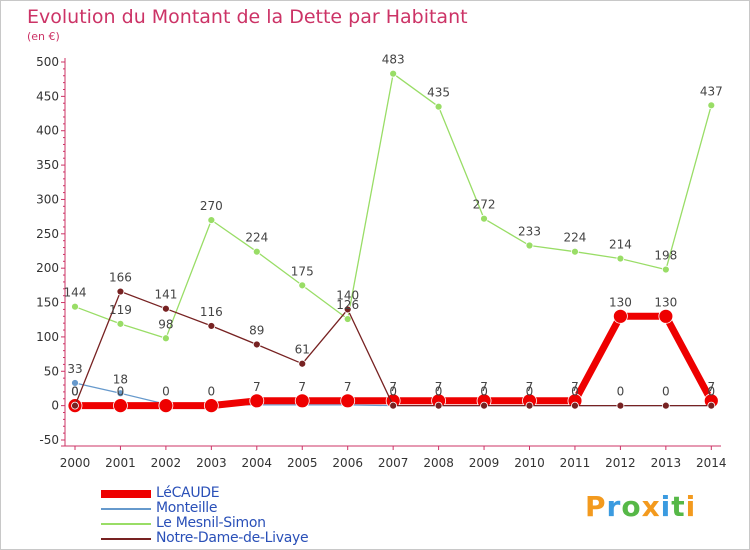 This screenshot has width=750, height=550. Describe the element at coordinates (393, 60) in the screenshot. I see `data-label: 483` at that location.